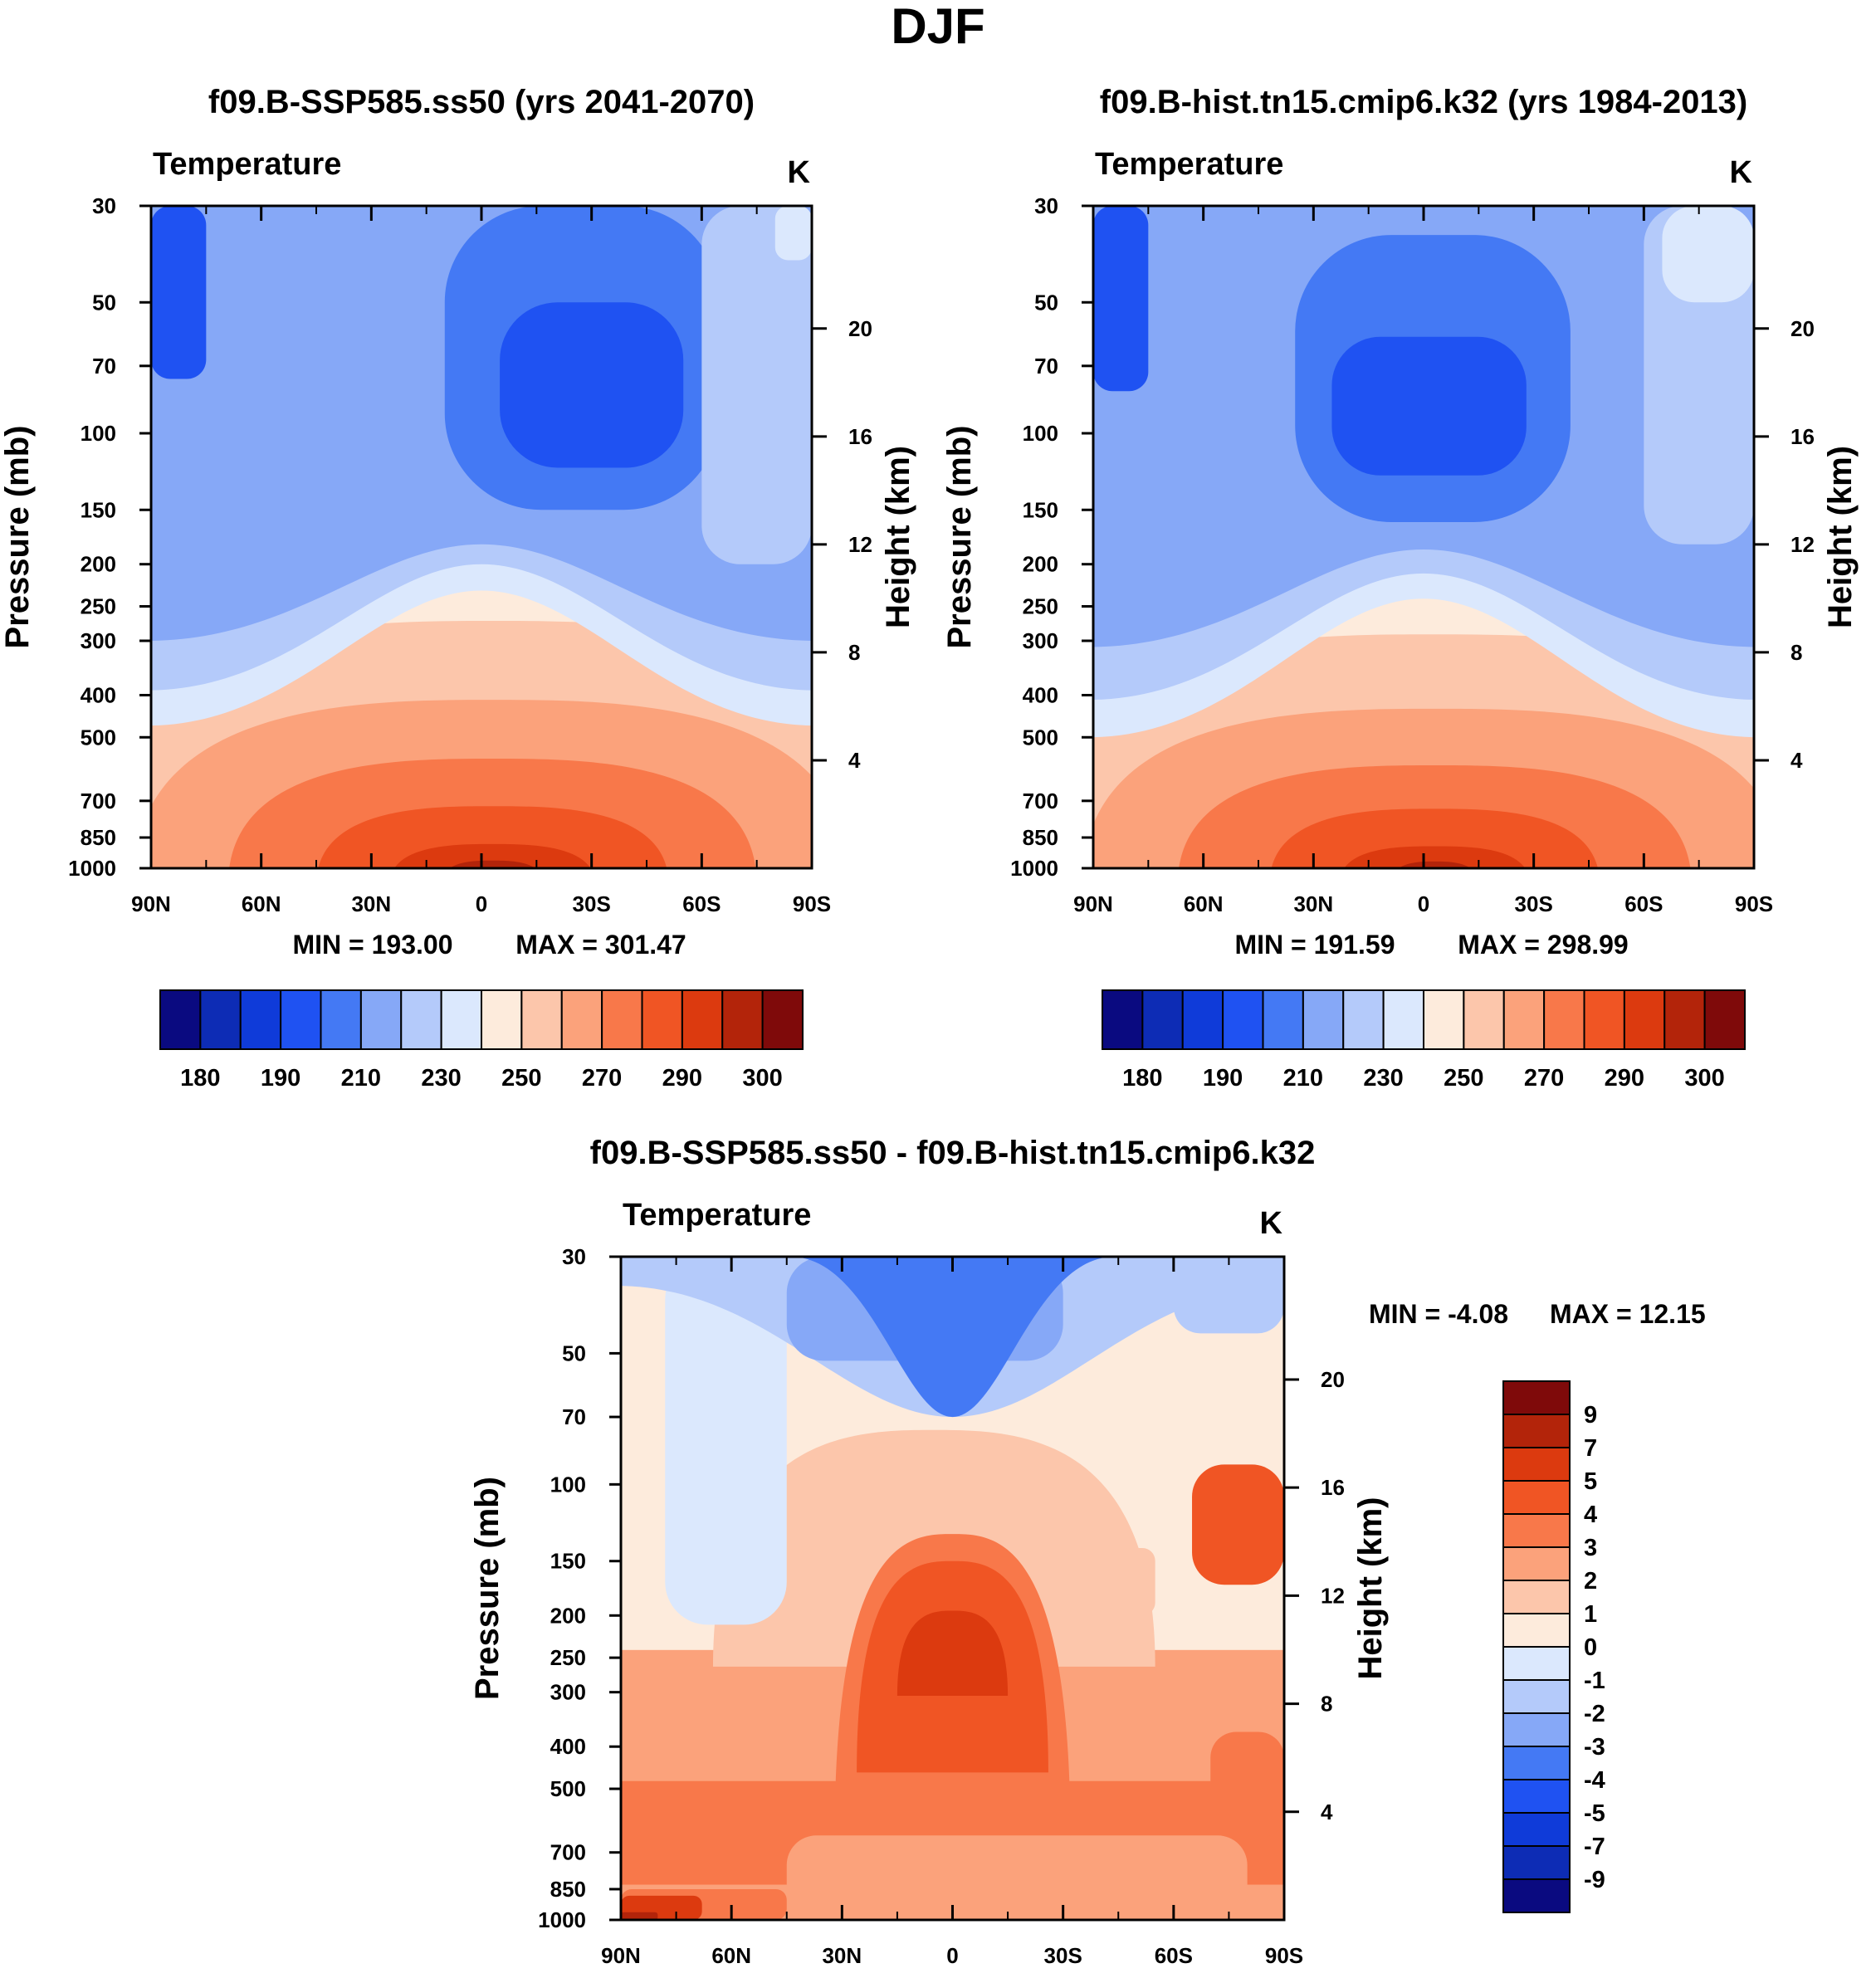  What do you see at coordinates (568, 1693) in the screenshot?
I see `y-tick-label: 300` at bounding box center [568, 1693].